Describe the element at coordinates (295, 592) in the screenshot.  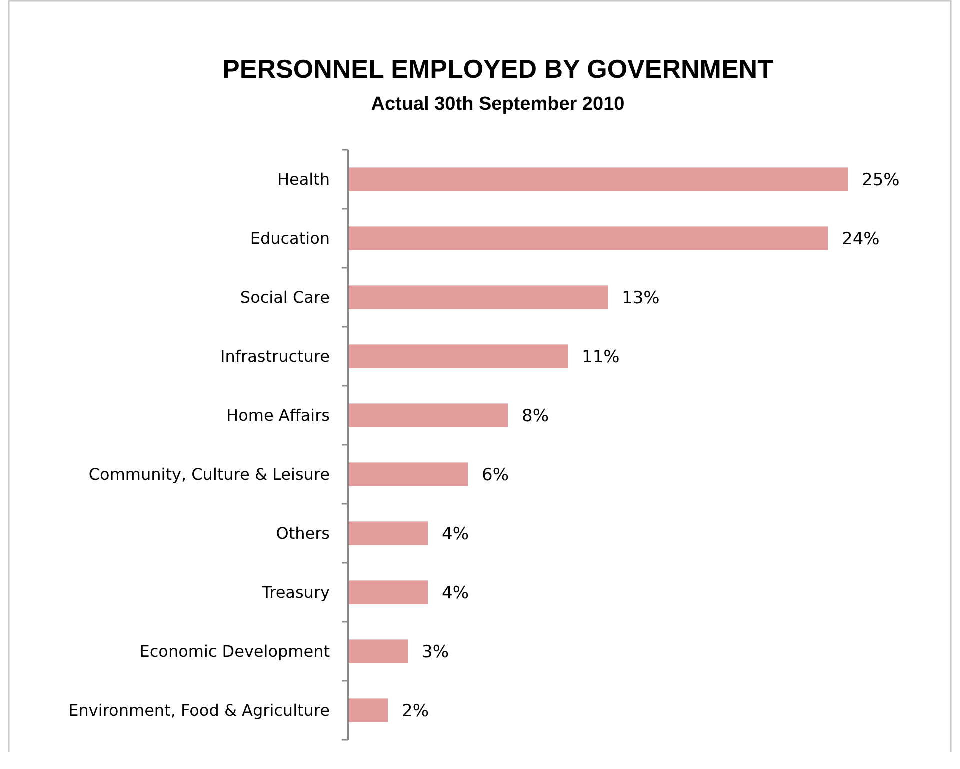
I see `y-tick-label: Treasury` at that location.